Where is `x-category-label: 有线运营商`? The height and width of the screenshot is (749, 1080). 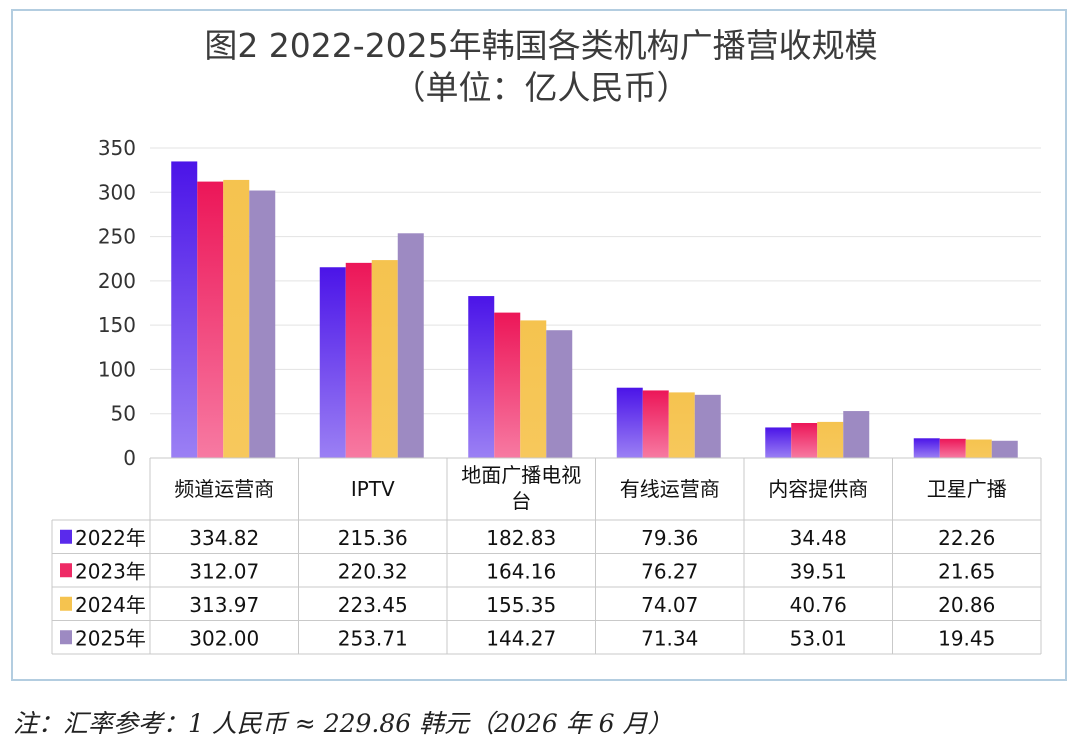
x-category-label: 有线运营商 is located at coordinates (670, 489).